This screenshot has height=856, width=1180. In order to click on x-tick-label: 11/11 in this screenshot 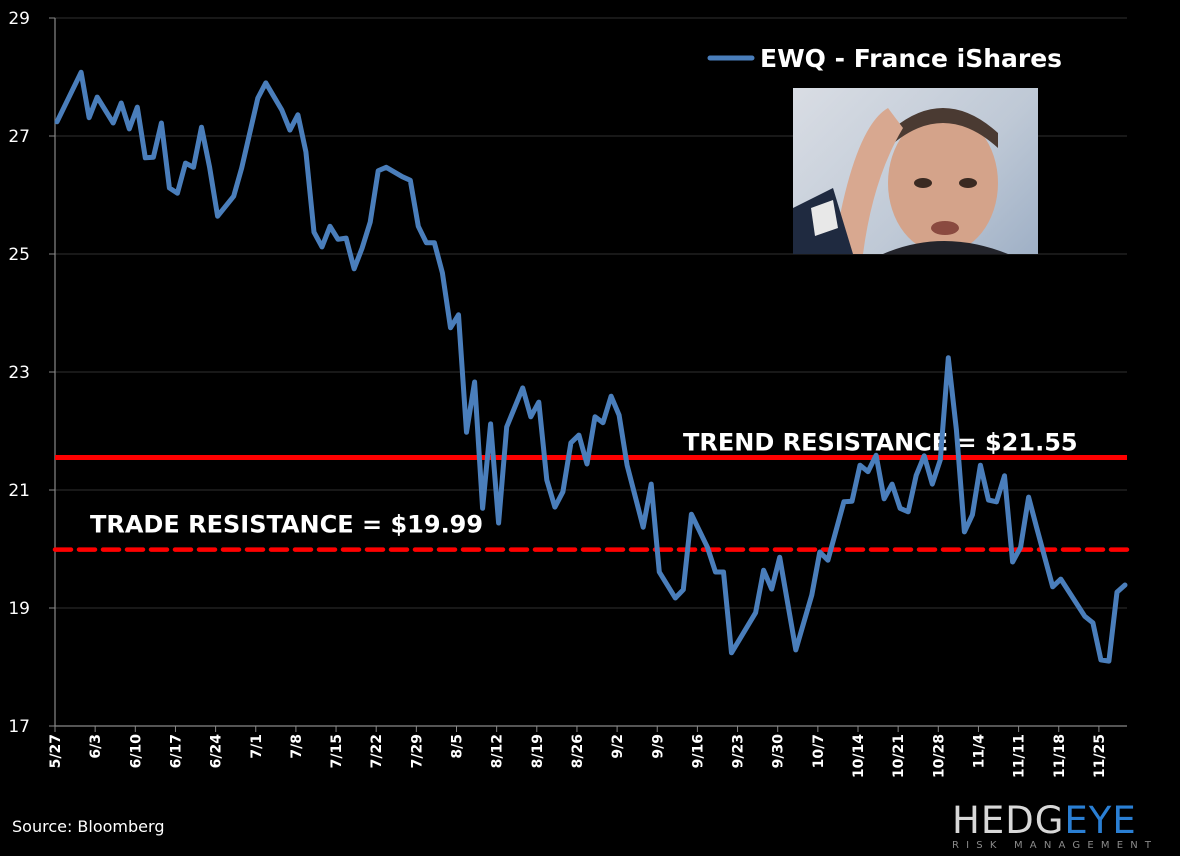, I will do `click(1020, 756)`.